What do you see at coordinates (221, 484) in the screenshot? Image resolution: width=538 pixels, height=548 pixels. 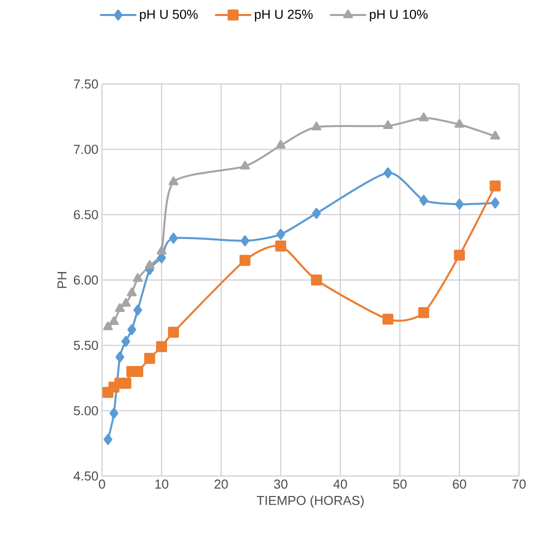 I see `x-tick-label: 20` at bounding box center [221, 484].